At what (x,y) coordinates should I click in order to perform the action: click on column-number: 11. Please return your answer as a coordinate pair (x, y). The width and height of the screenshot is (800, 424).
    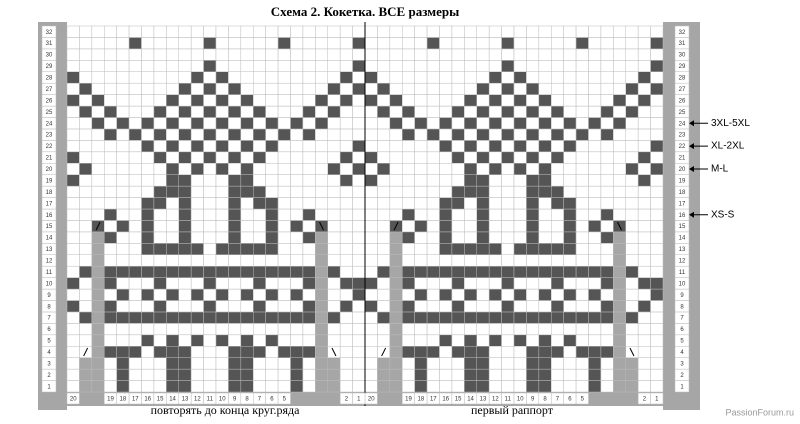
    Looking at the image, I should click on (508, 400).